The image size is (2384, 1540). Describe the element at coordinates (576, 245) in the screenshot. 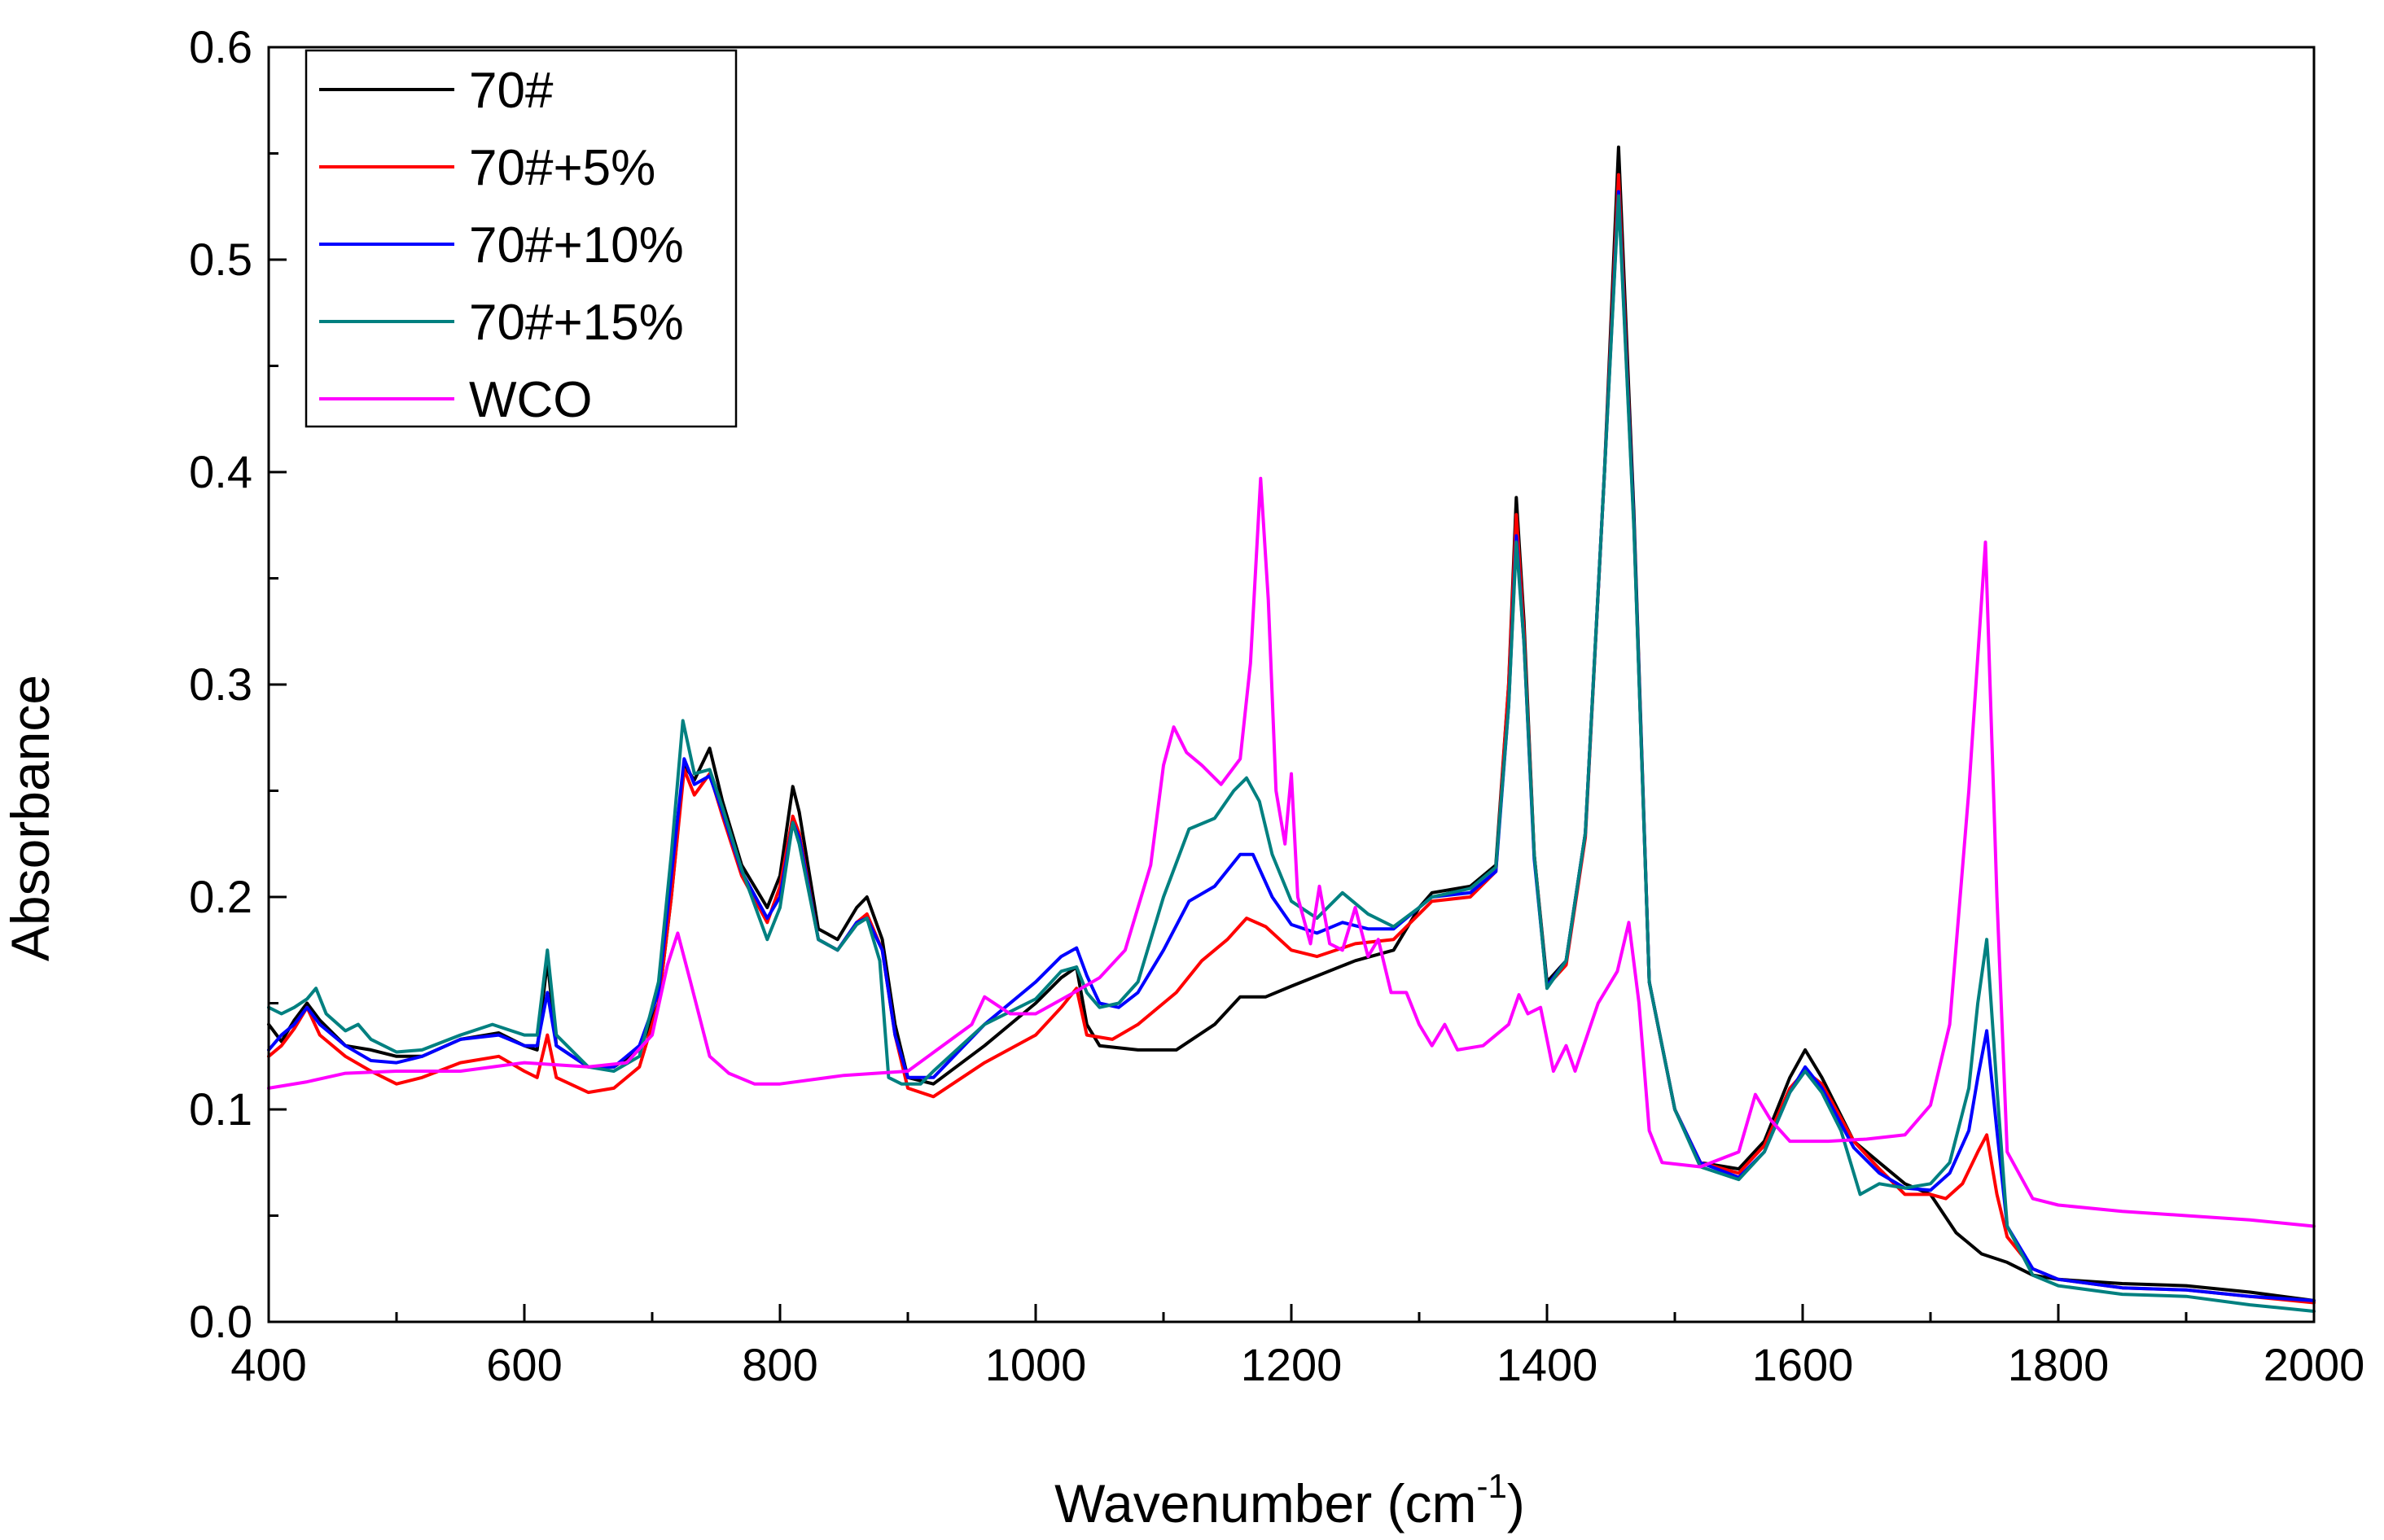

I see `legend-label: 70#+10%` at that location.